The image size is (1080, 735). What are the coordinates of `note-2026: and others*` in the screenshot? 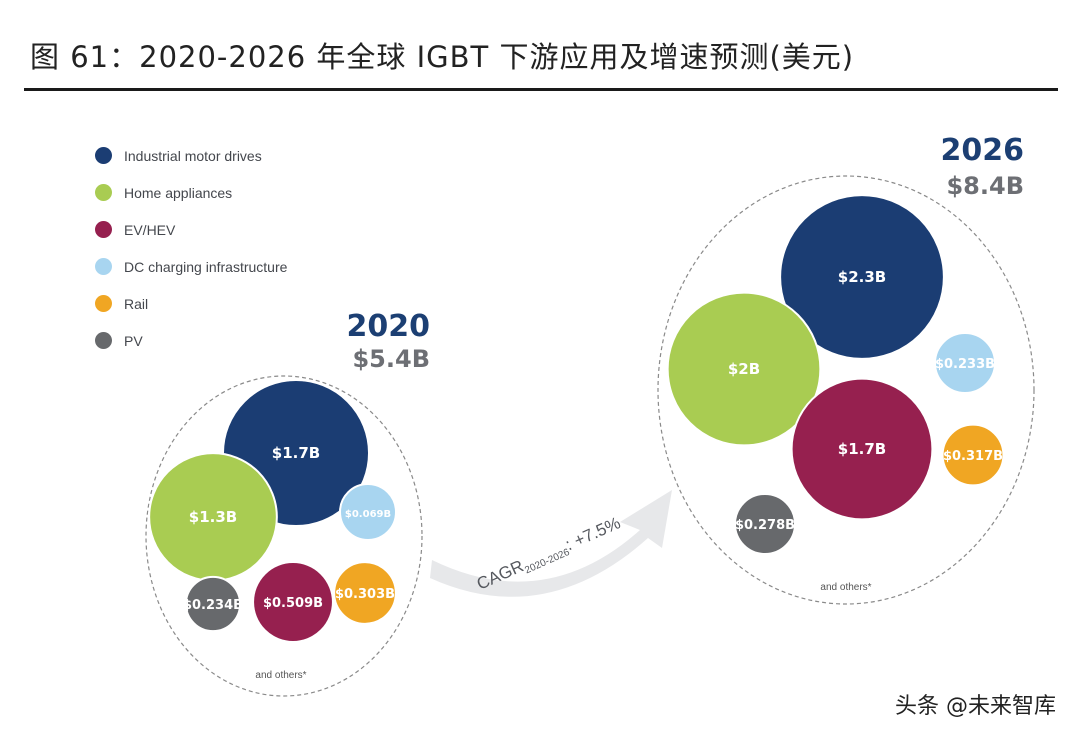 It's located at (845, 587).